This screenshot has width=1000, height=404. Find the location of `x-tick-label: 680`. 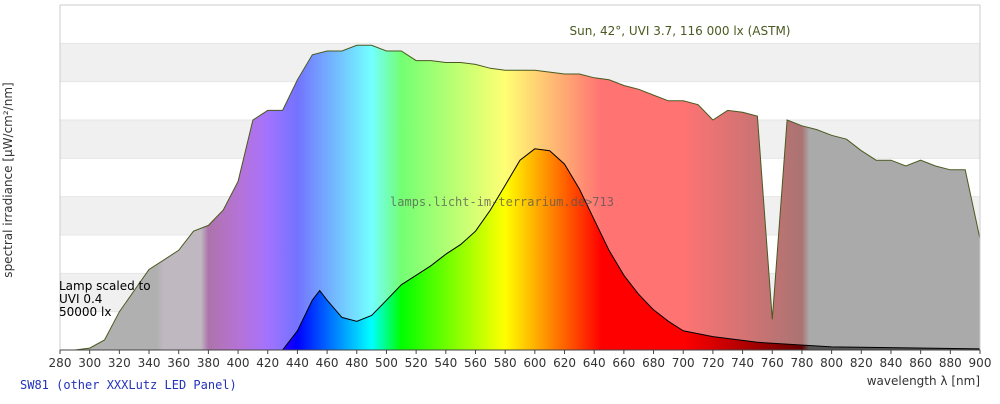

x-tick-label: 680 is located at coordinates (653, 363).